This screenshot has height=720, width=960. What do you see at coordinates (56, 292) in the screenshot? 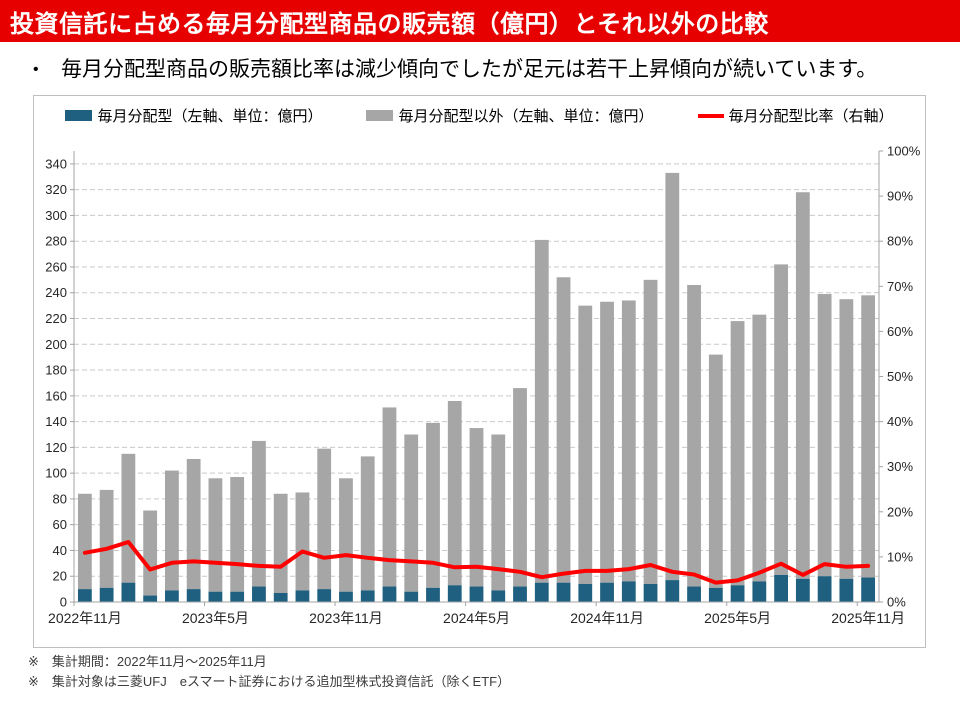
I see `left-axis-tick-label: 240` at bounding box center [56, 292].